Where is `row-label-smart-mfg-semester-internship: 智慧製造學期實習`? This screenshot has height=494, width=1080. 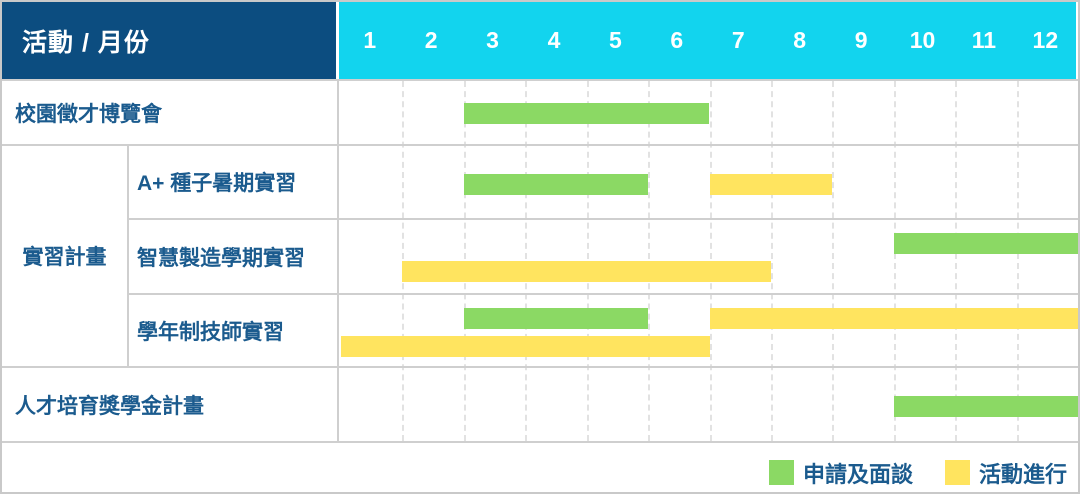 row-label-smart-mfg-semester-internship: 智慧製造學期實習 is located at coordinates (233, 256).